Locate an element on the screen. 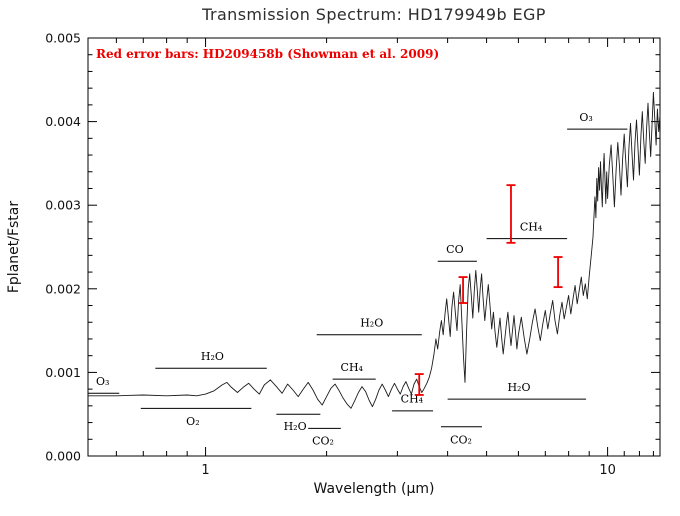 The image size is (680, 516). band-label: O₂ is located at coordinates (192, 421).